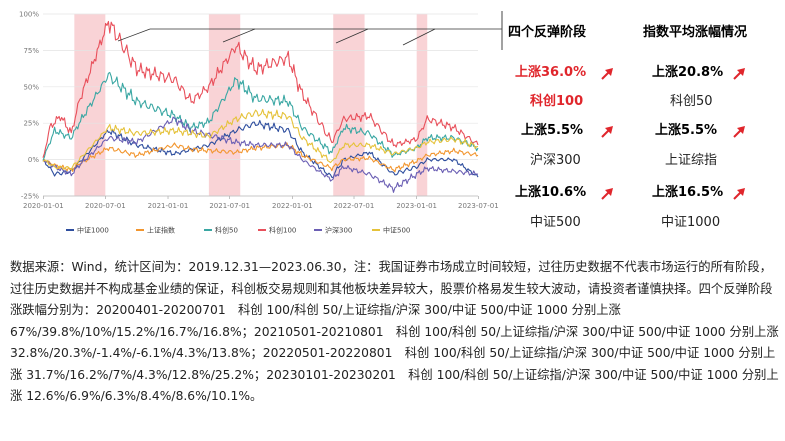  I want to click on y-tick-label: 75%, so click(31, 51).